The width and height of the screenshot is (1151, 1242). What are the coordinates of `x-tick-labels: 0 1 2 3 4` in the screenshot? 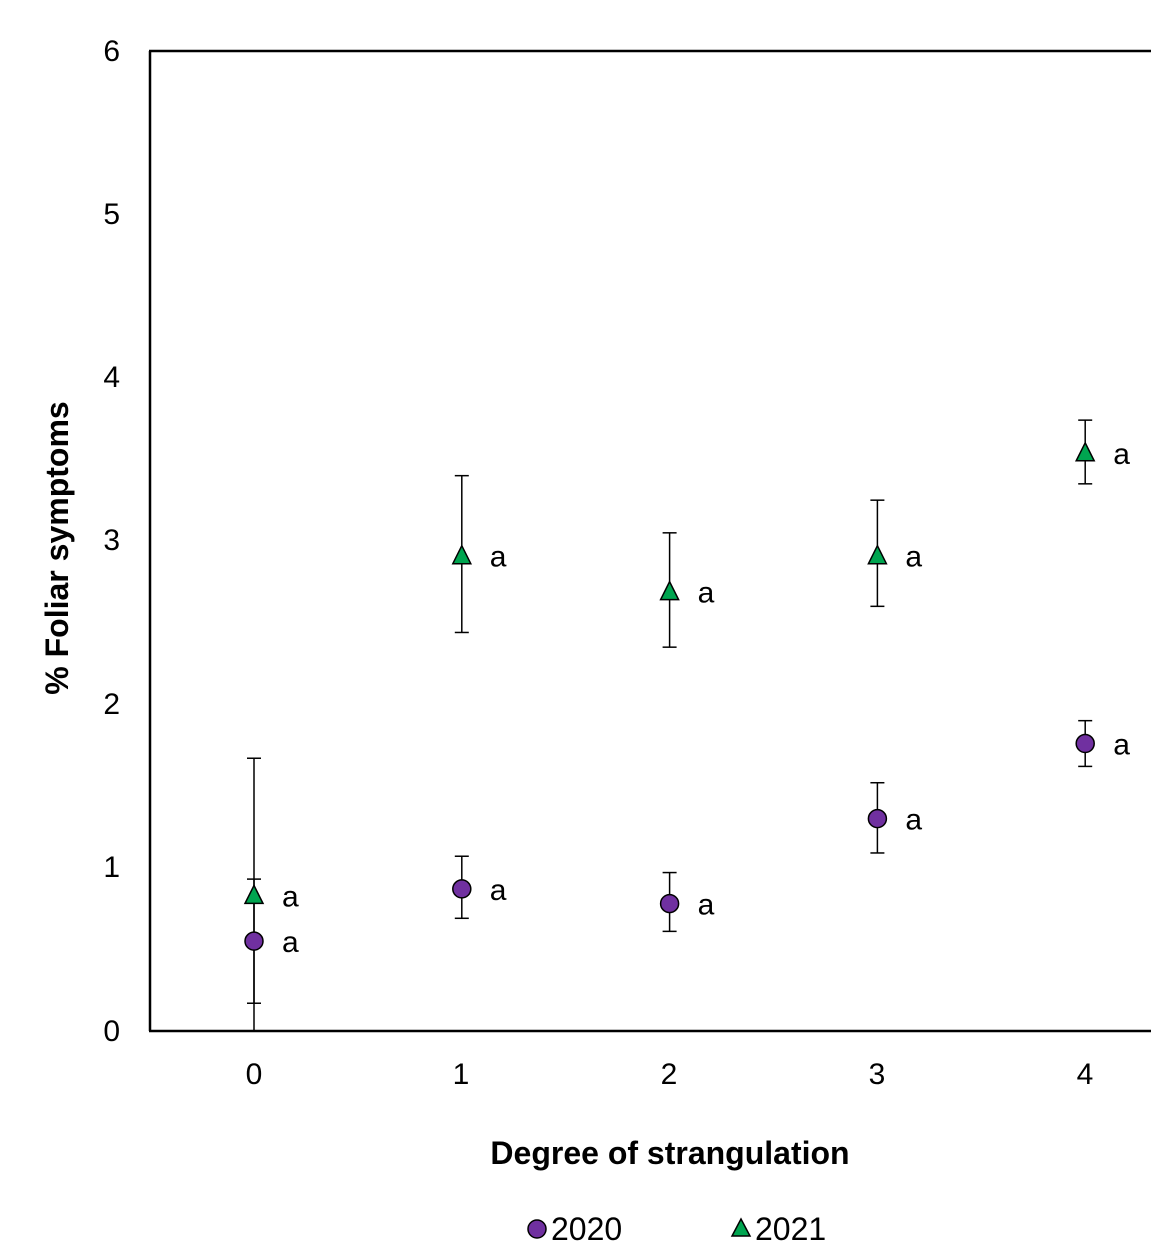 It's located at (670, 1074).